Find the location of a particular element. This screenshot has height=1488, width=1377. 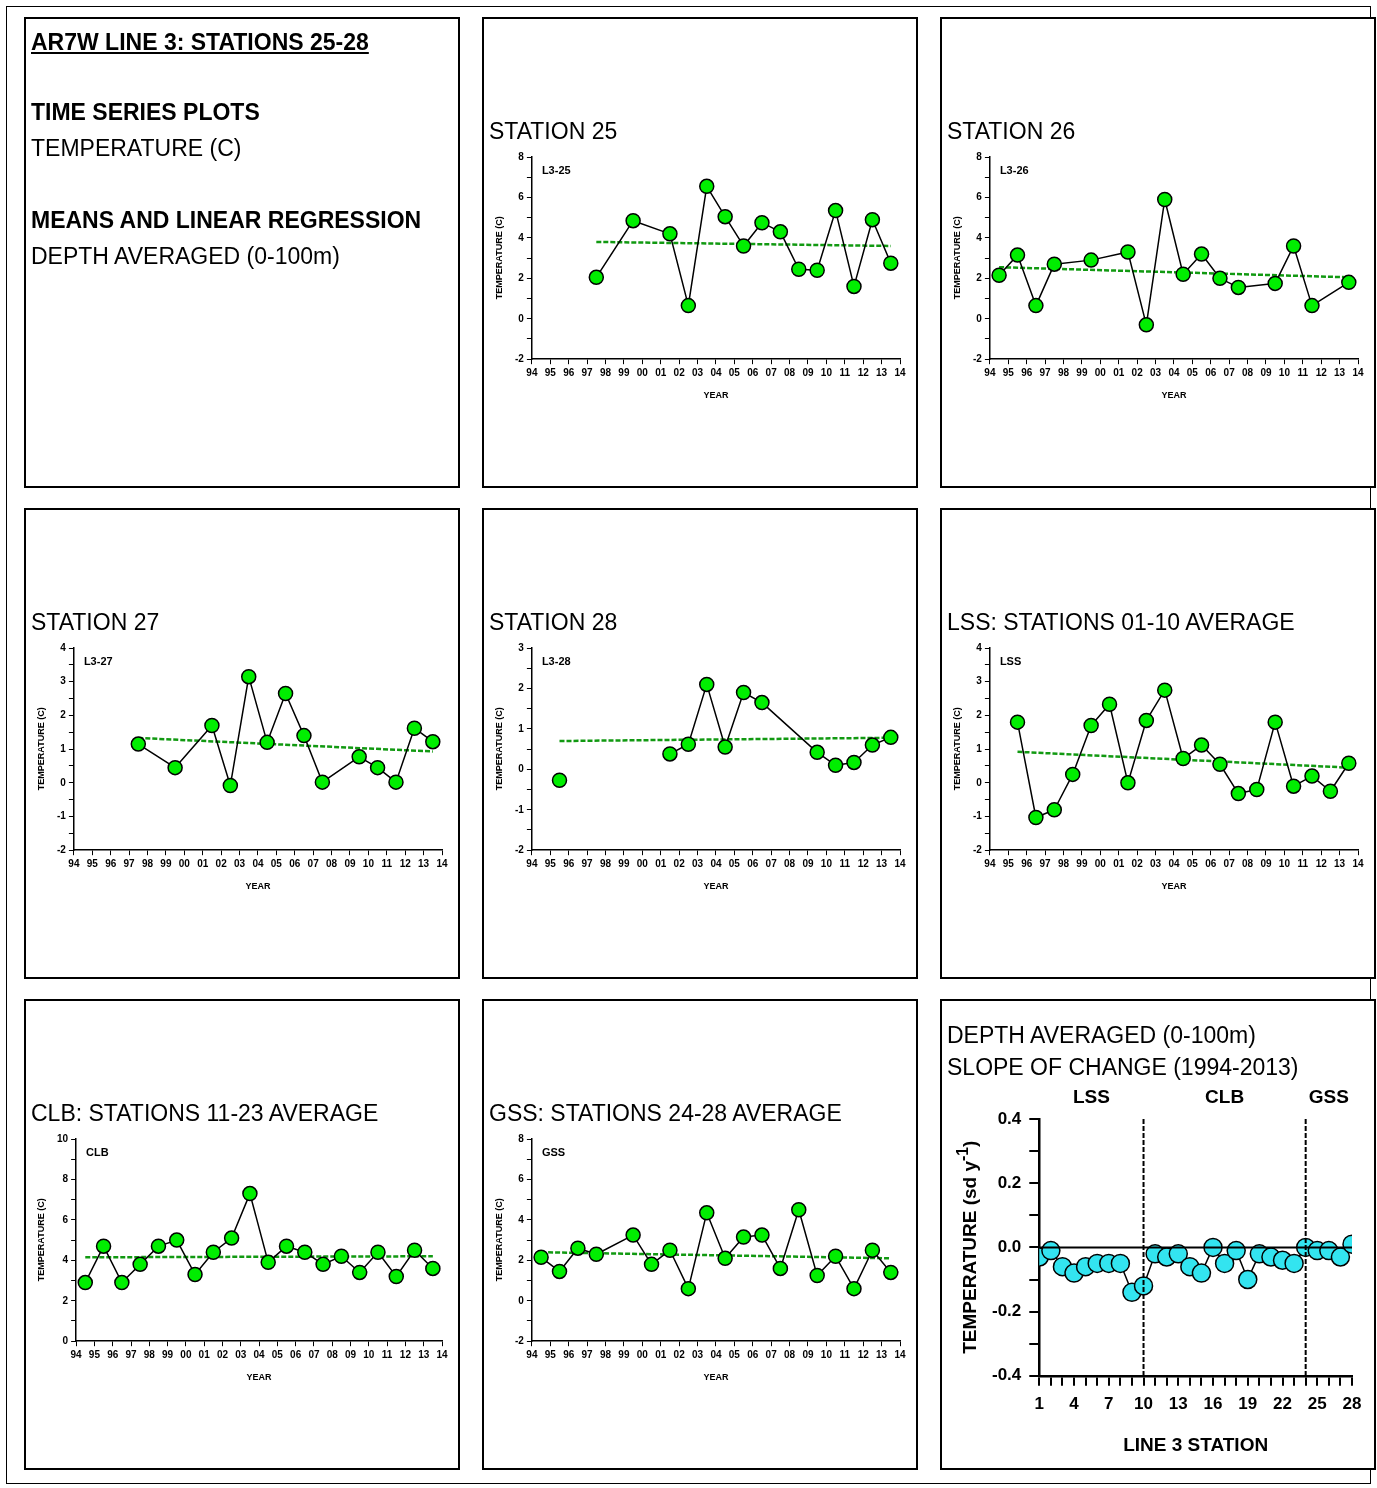

y-tick-label: -0.2 is located at coordinates (1007, 1311).